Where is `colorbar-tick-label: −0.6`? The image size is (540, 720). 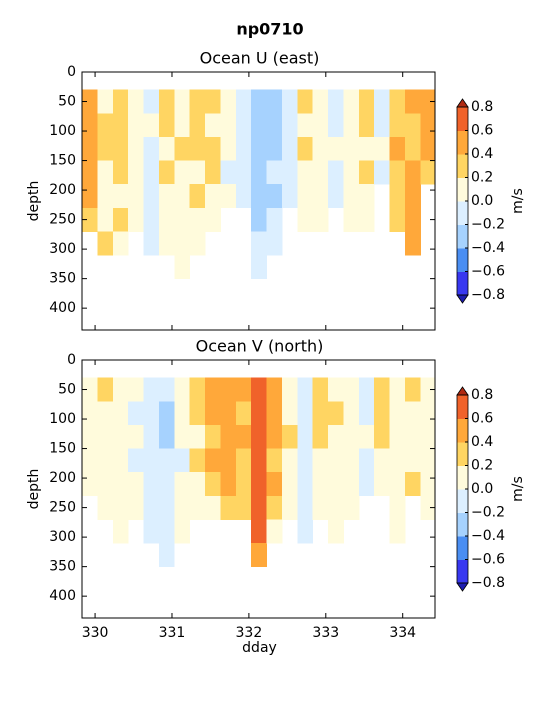 colorbar-tick-label: −0.6 is located at coordinates (488, 560).